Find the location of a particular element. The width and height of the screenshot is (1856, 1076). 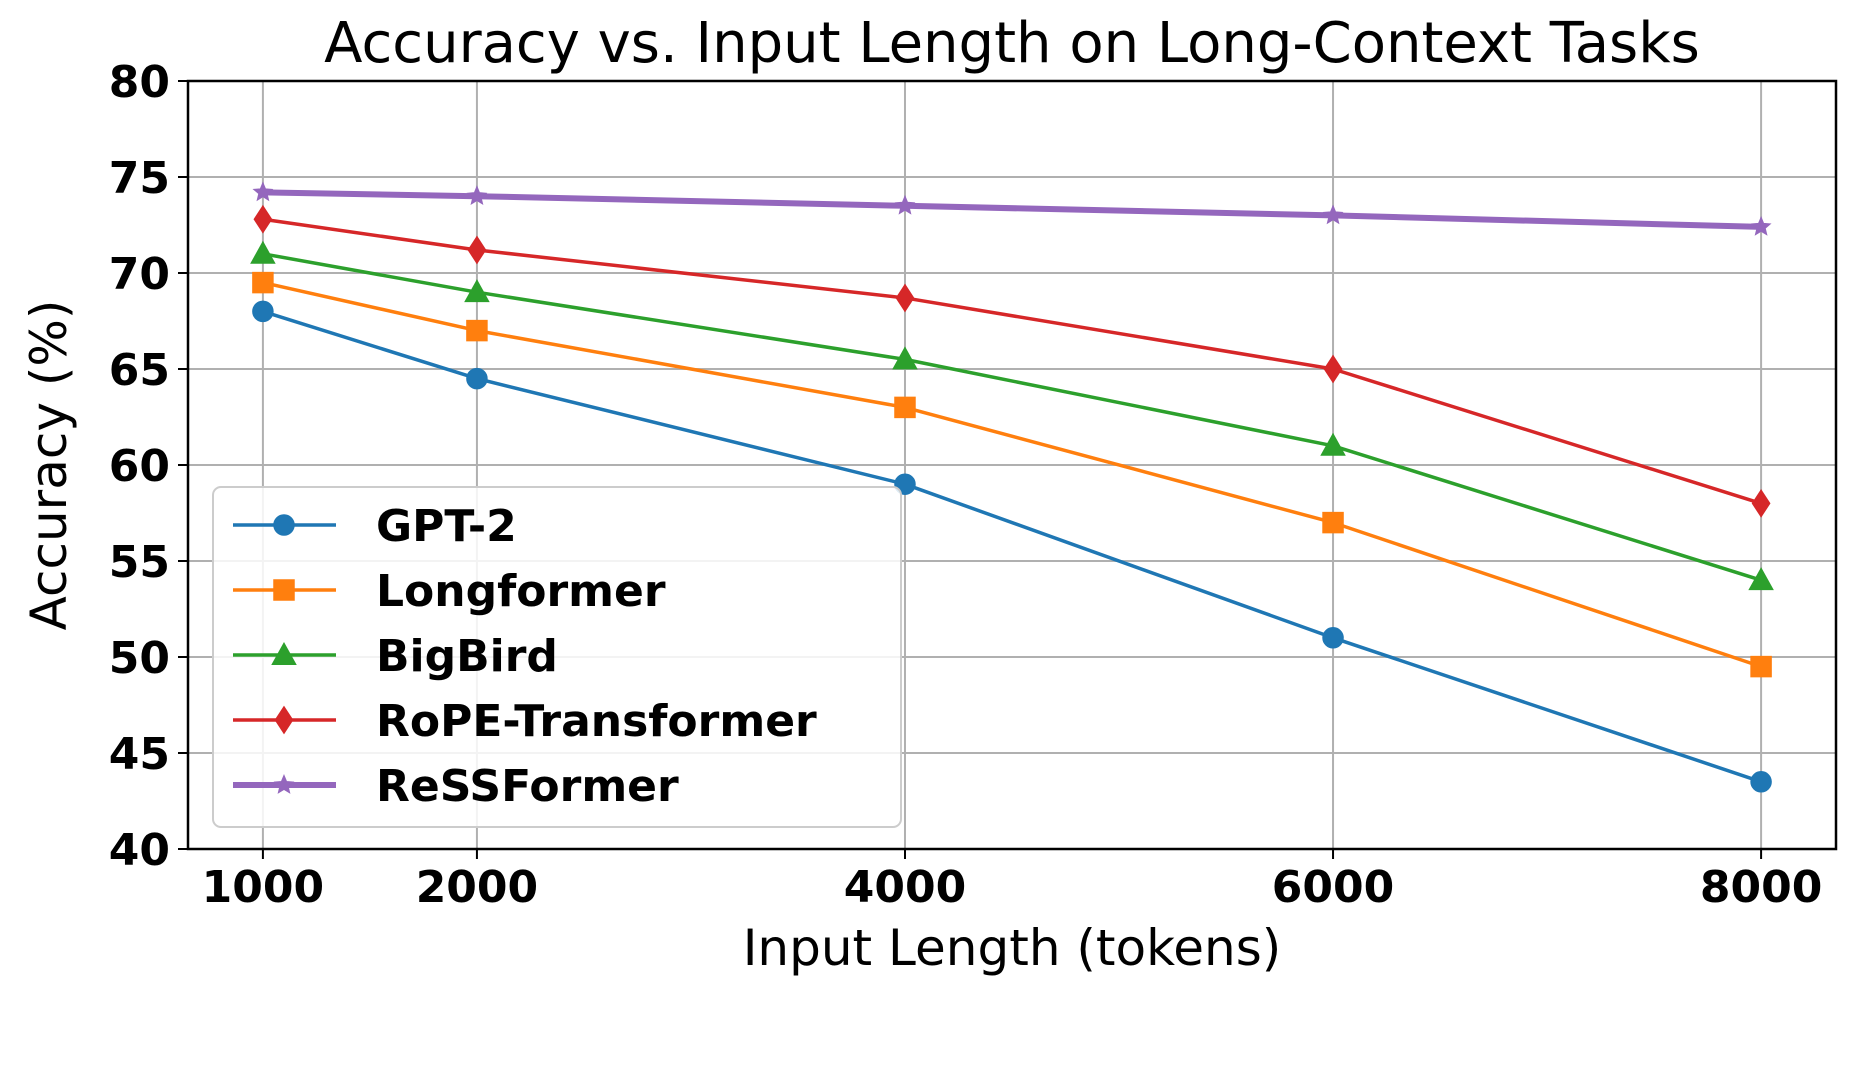

legend-item: GPT-2 is located at coordinates (375, 526).